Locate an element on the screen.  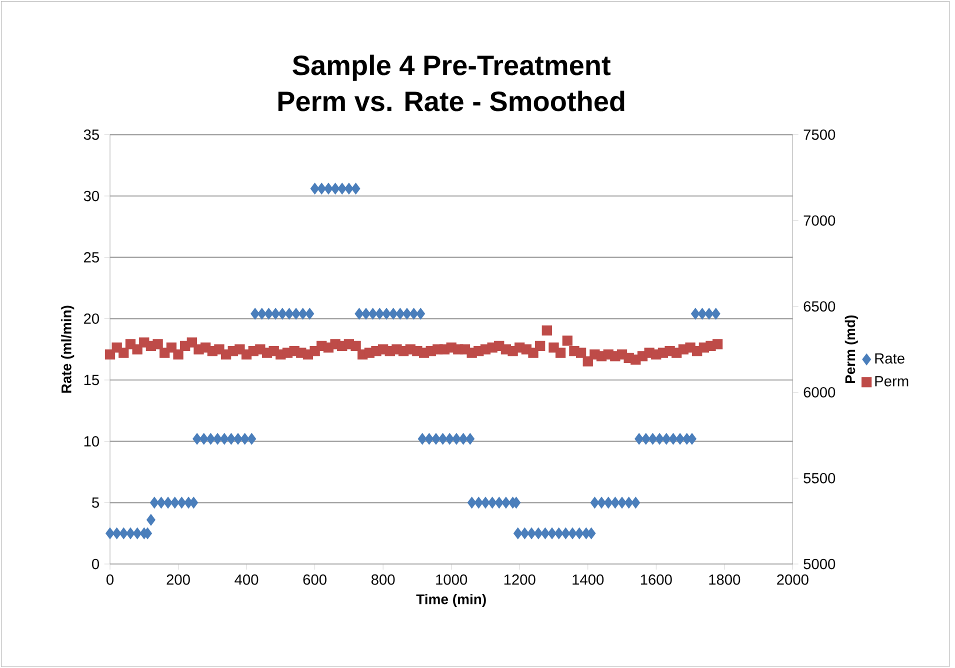
x-axis-title: Time (min) is located at coordinates (451, 600).